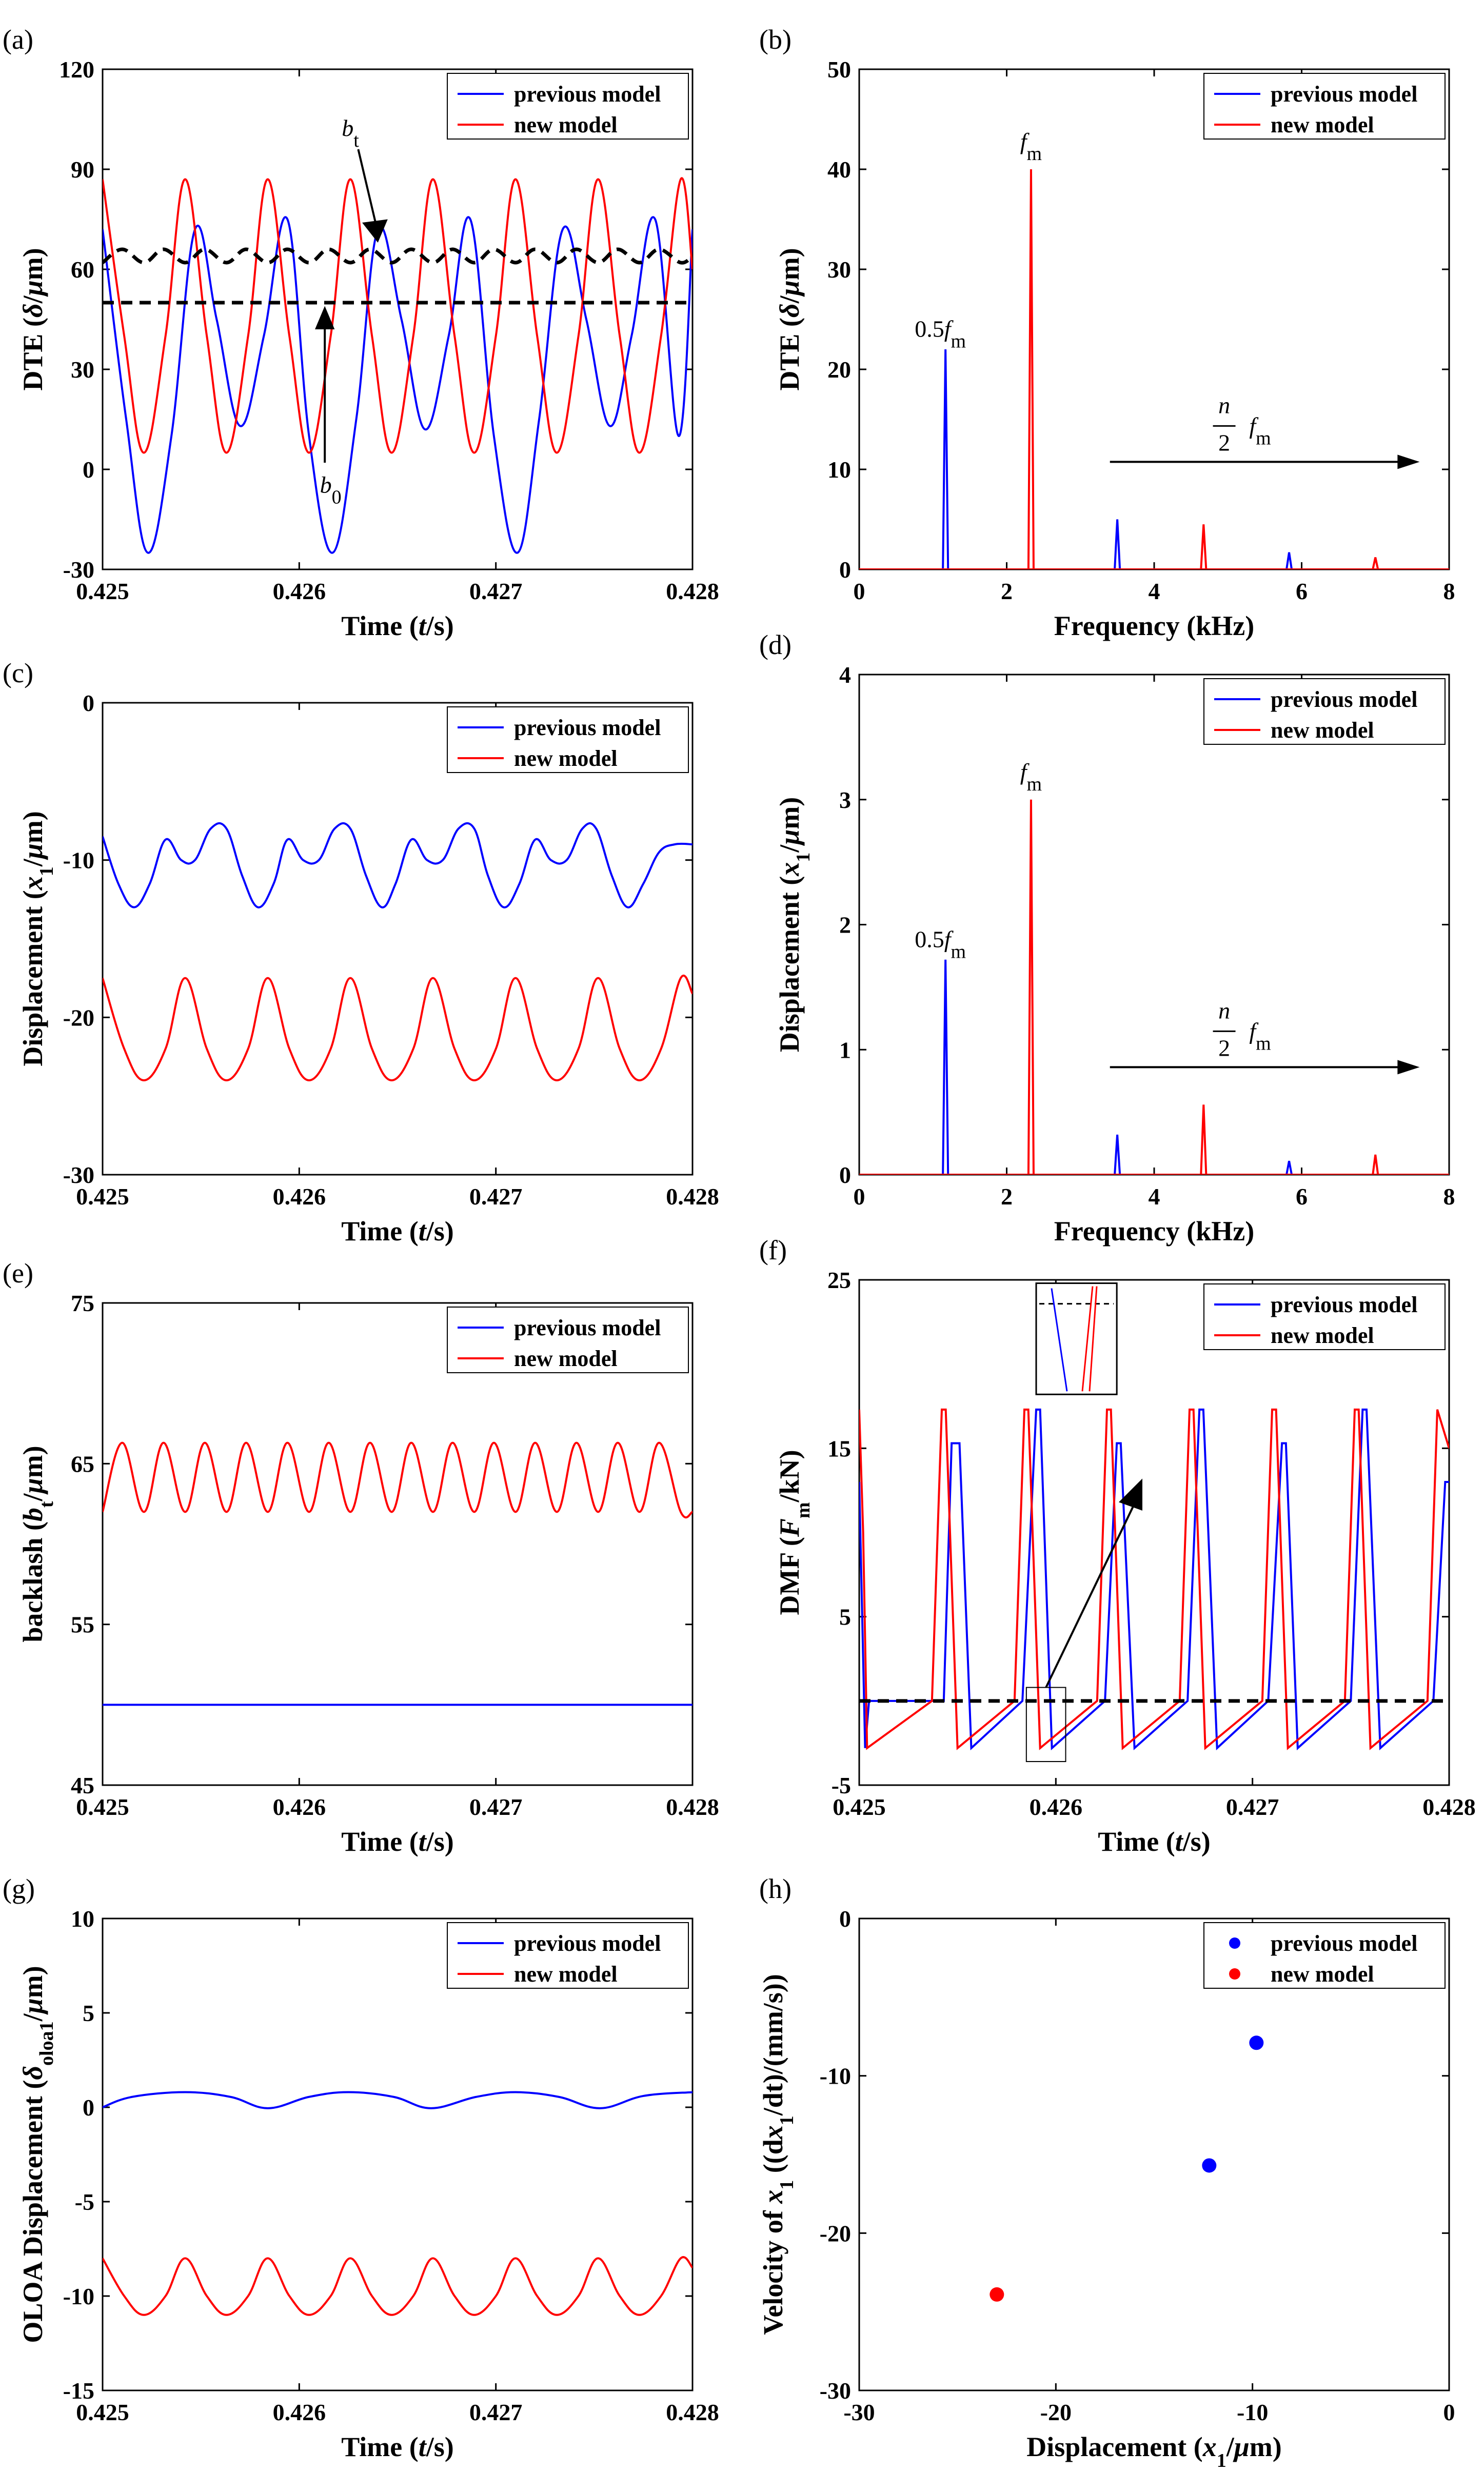 Image resolution: width=1484 pixels, height=2492 pixels. I want to click on legend-marker-new, so click(1234, 1974).